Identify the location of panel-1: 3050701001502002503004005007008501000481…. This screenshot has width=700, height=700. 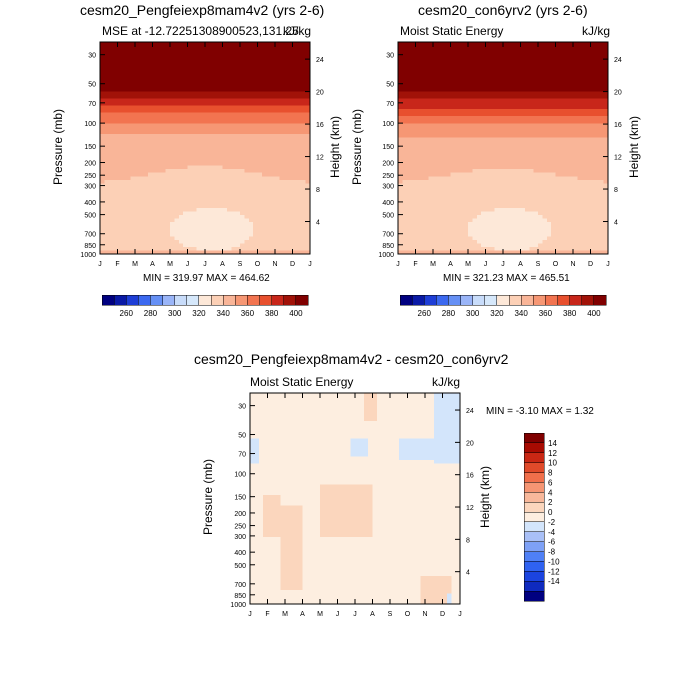
(500, 179).